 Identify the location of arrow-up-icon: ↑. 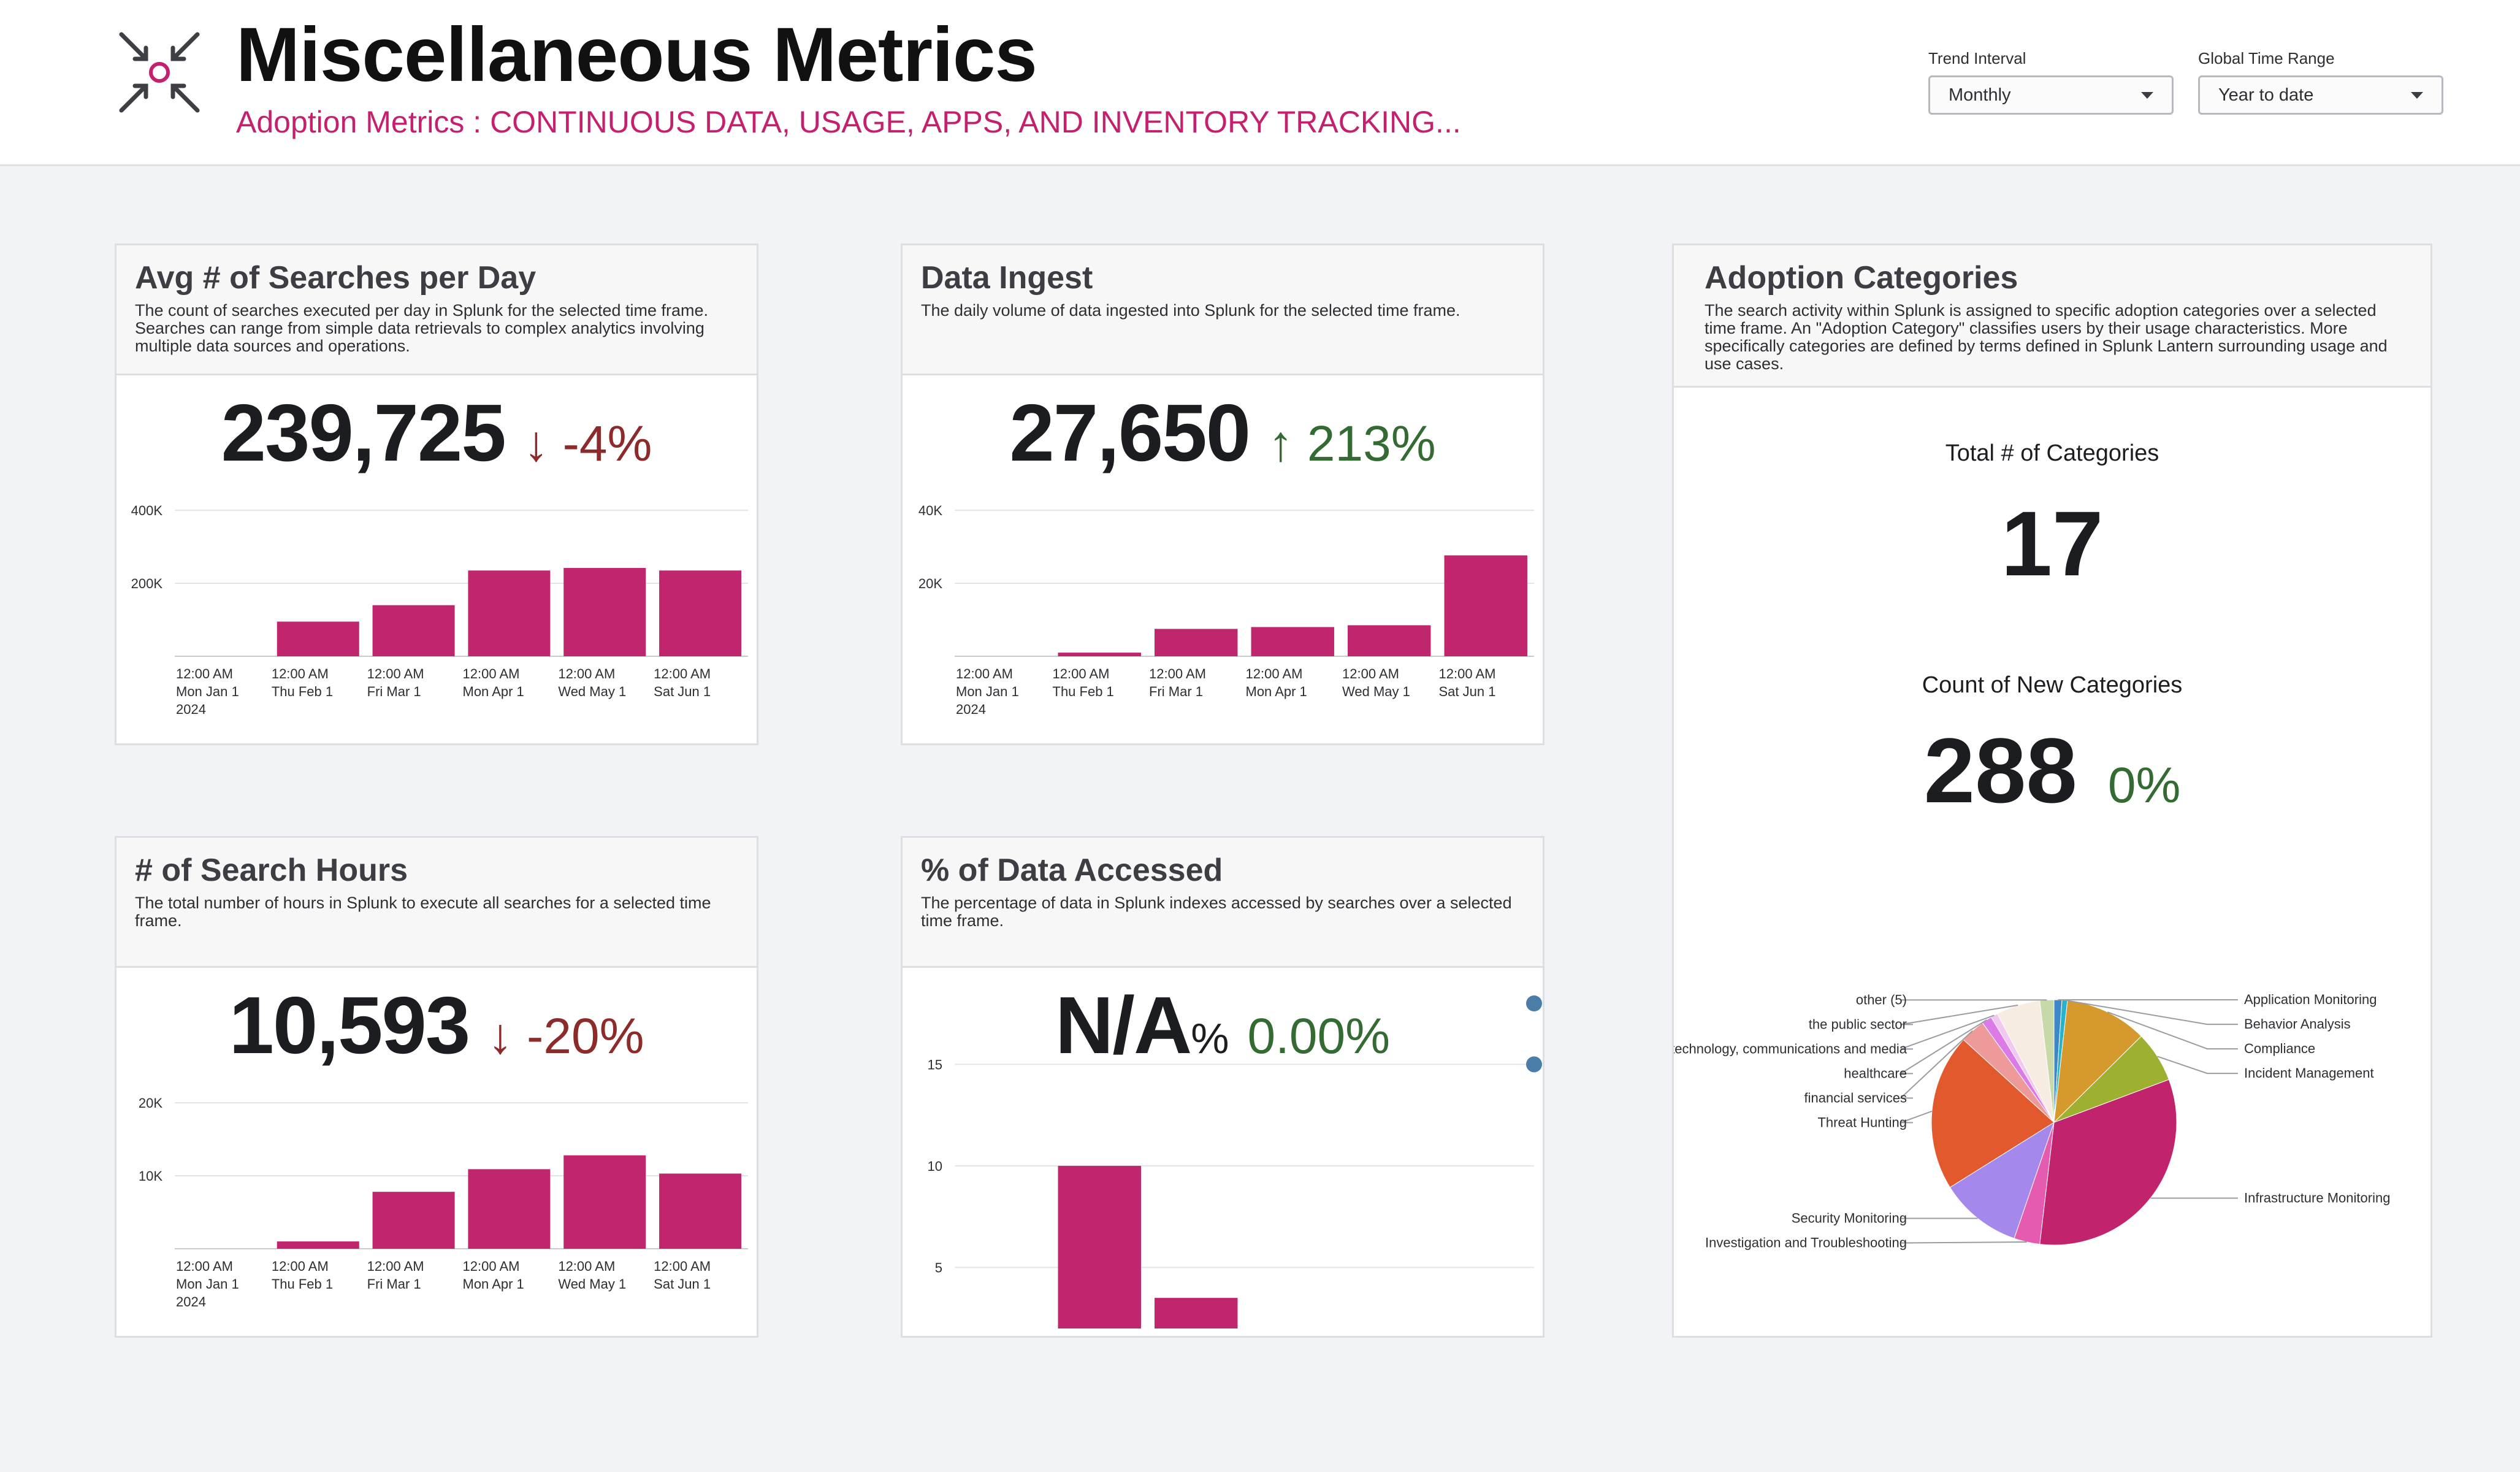
(1281, 444).